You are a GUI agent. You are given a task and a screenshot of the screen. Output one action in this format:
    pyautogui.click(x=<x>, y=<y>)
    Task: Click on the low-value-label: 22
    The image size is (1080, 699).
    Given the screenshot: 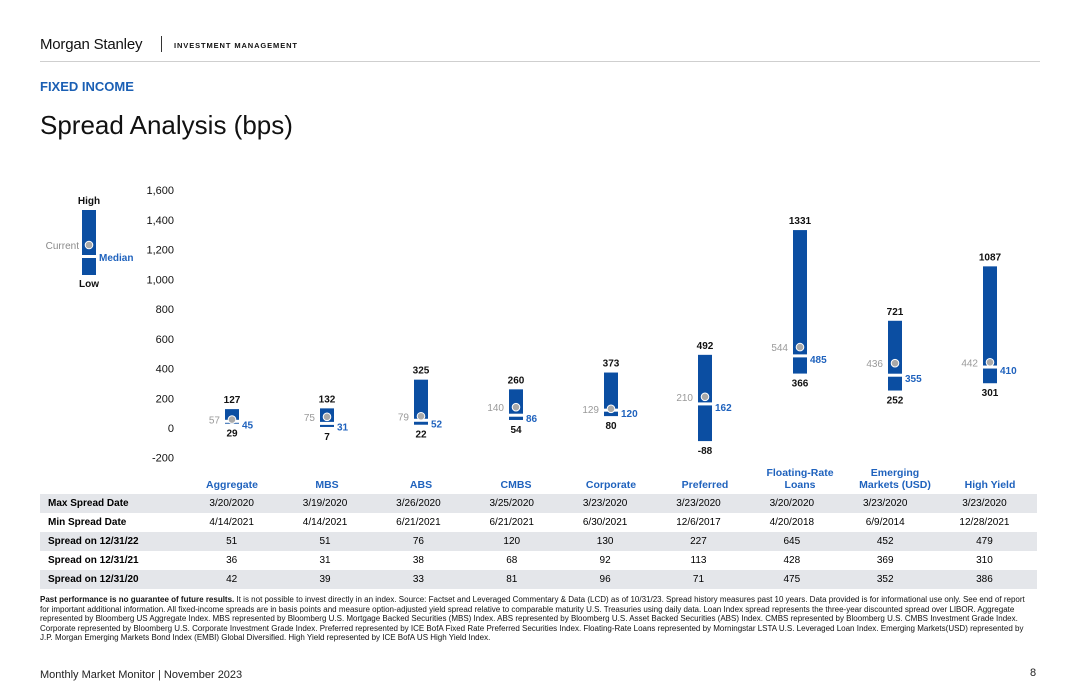 What is the action you would take?
    pyautogui.click(x=421, y=435)
    